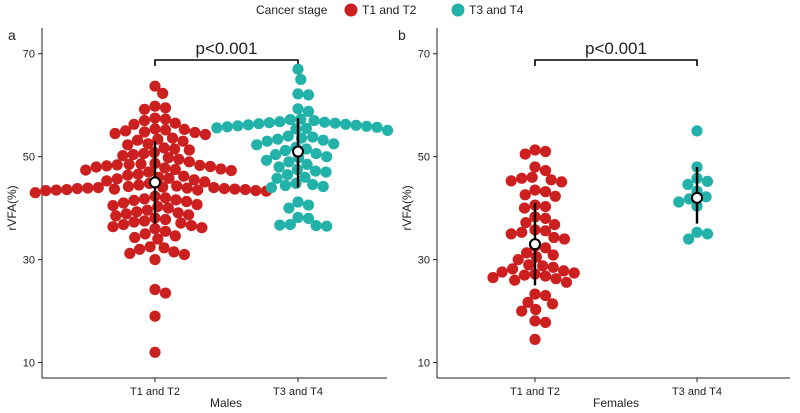 Image resolution: width=800 pixels, height=413 pixels. What do you see at coordinates (697, 197) in the screenshot?
I see `mean-marker-t3-and-t4` at bounding box center [697, 197].